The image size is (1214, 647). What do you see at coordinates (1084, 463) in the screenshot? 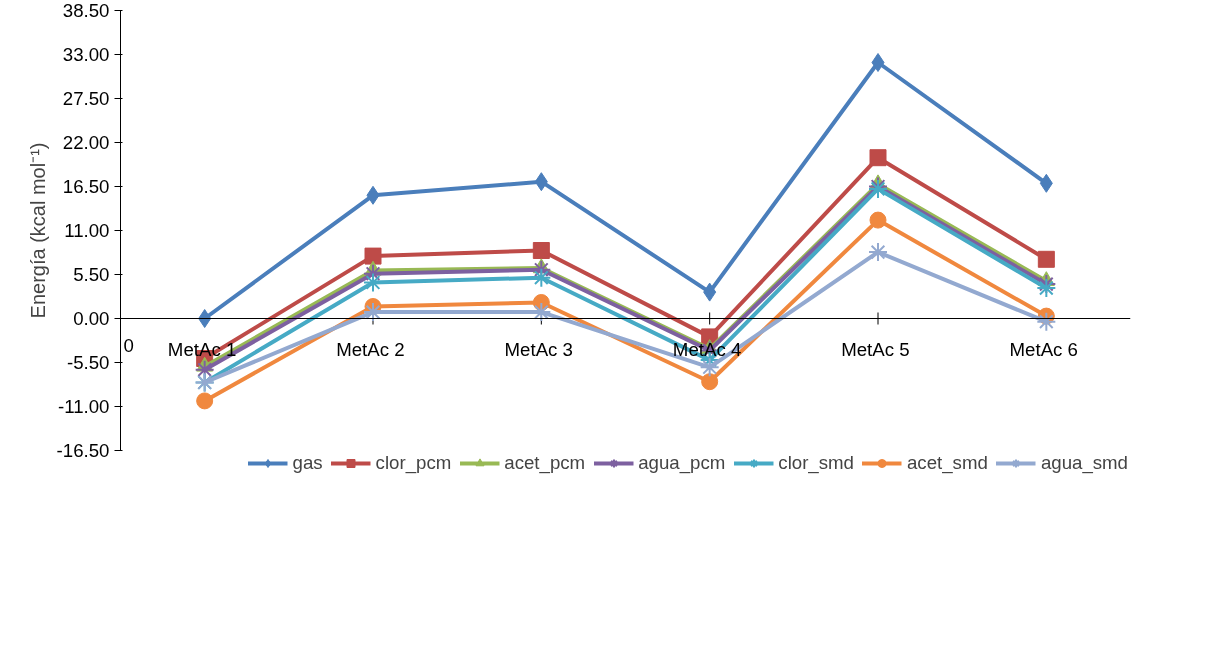
I see `legend-label: agua_smd` at bounding box center [1084, 463].